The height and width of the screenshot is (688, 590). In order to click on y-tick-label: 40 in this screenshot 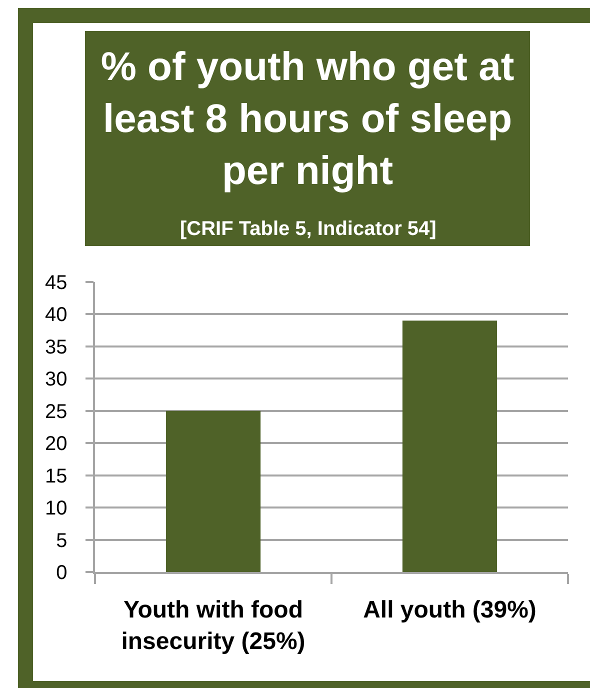, I will do `click(56, 315)`.